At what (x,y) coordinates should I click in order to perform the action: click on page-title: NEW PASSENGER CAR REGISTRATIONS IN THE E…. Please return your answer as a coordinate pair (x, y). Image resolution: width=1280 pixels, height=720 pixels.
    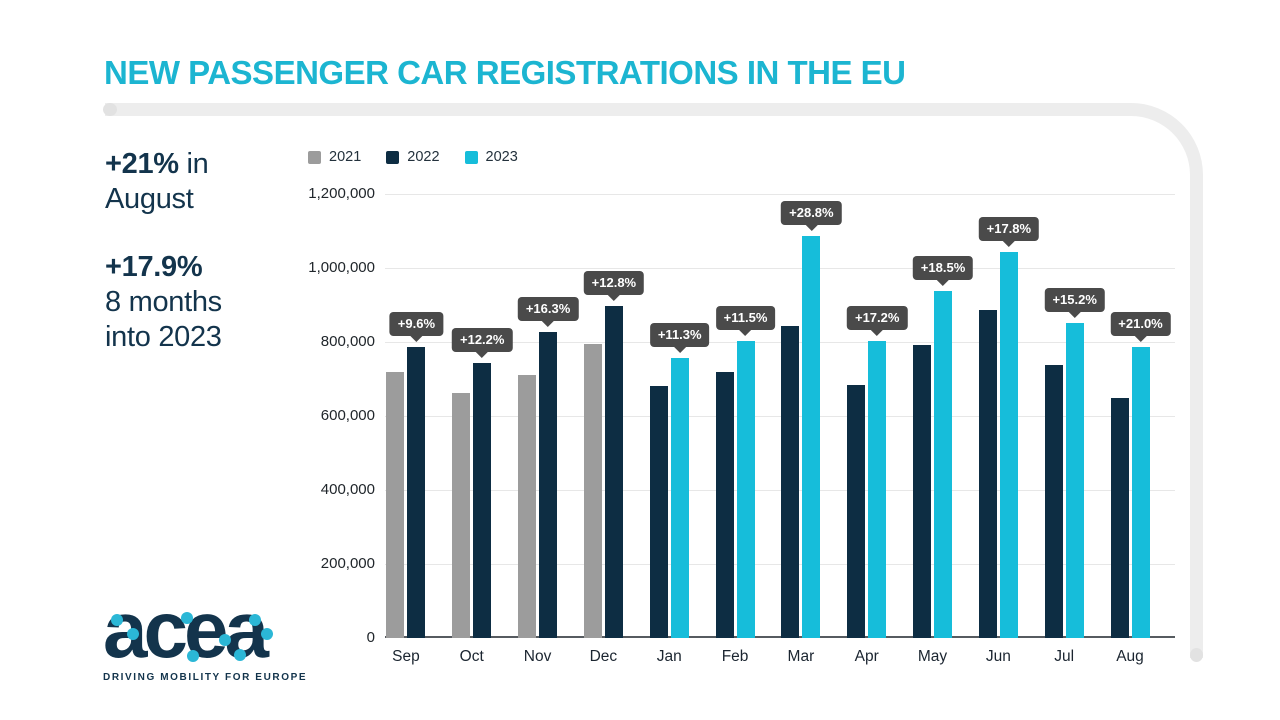
    Looking at the image, I should click on (505, 72).